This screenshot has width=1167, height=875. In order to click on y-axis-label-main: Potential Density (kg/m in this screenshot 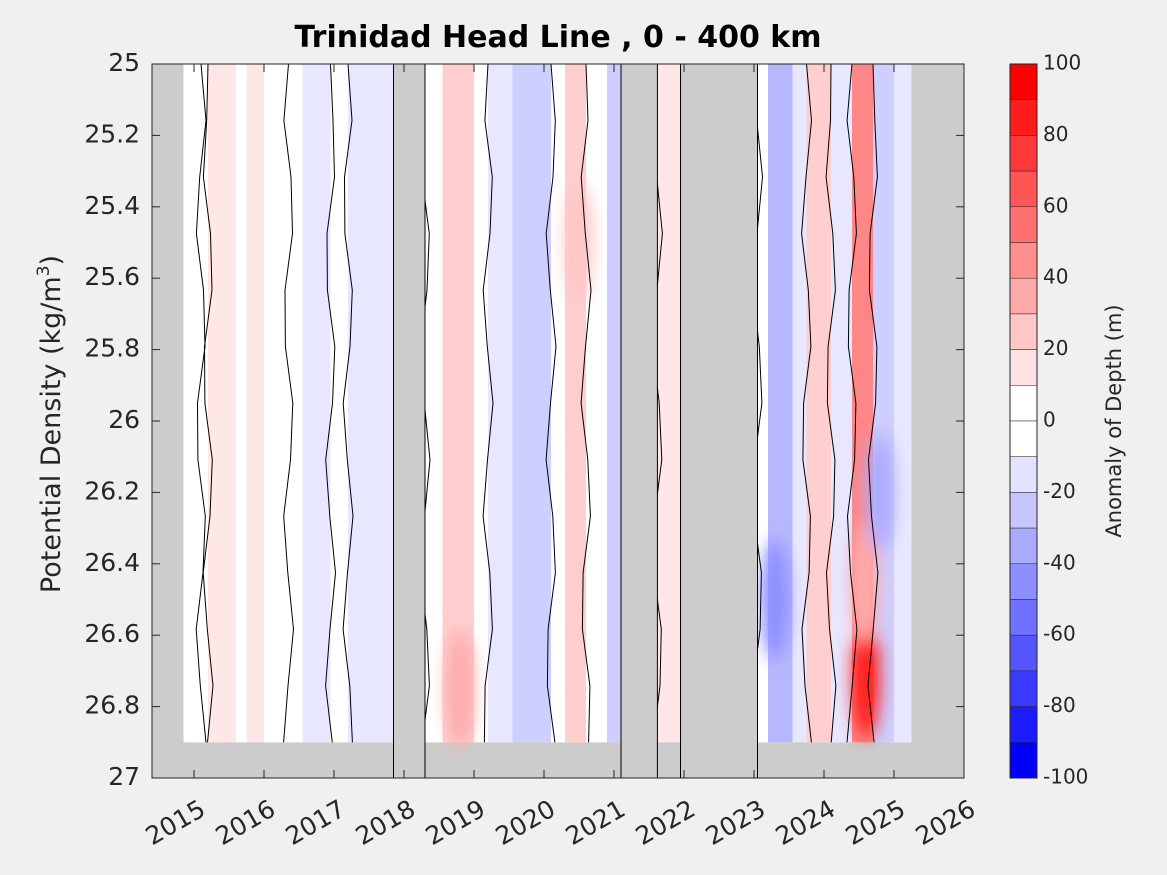, I will do `click(51, 434)`.